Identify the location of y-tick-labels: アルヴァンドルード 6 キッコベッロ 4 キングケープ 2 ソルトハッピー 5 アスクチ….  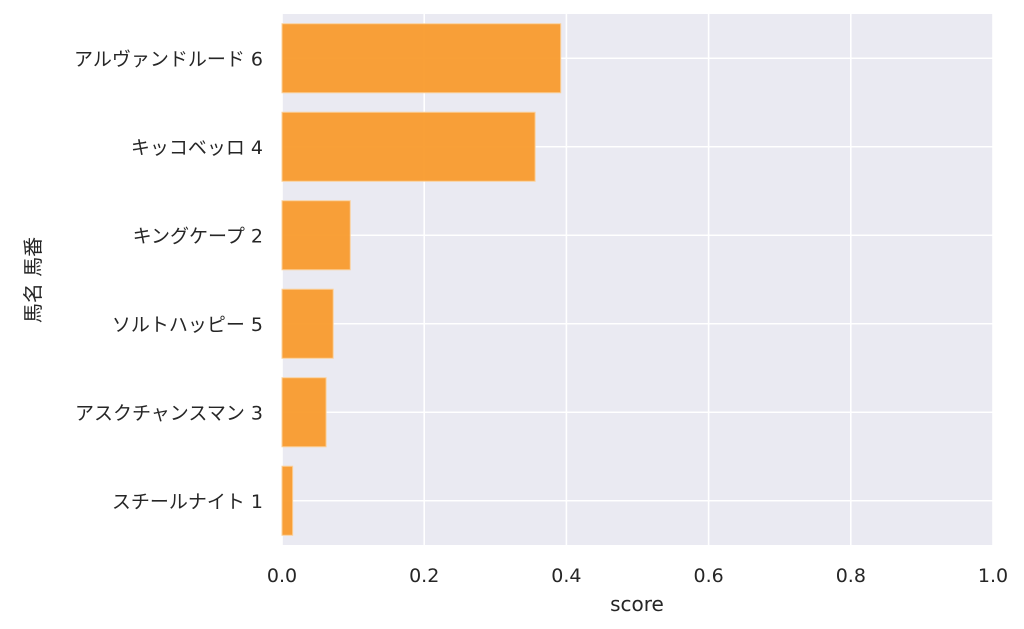
(168, 280).